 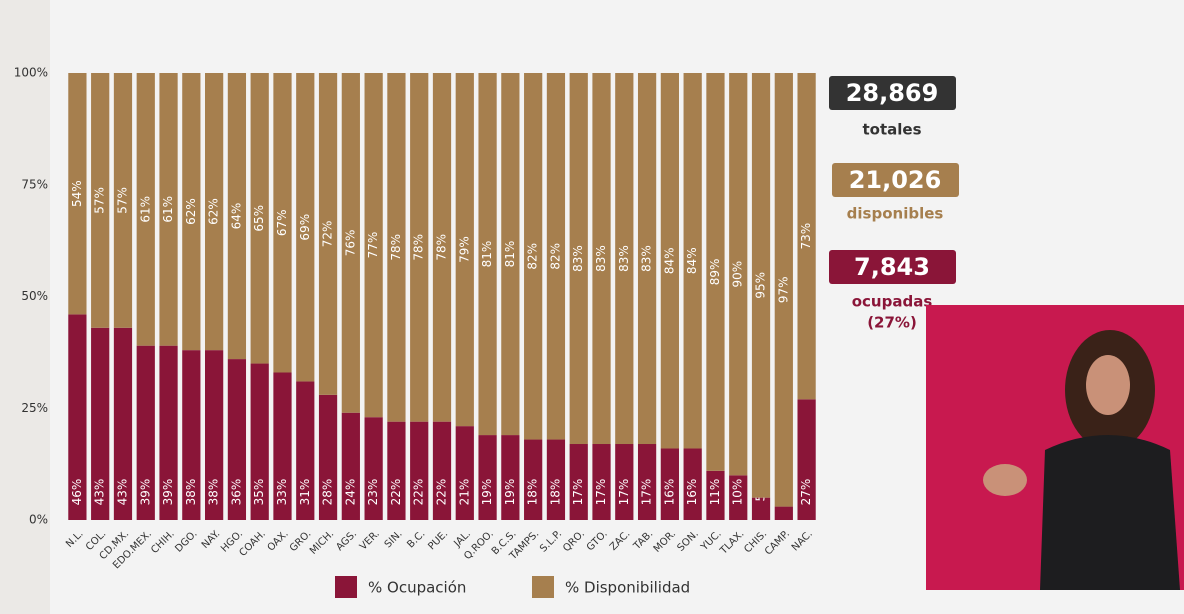 What do you see at coordinates (715, 272) in the screenshot?
I see `value-label: 89%` at bounding box center [715, 272].